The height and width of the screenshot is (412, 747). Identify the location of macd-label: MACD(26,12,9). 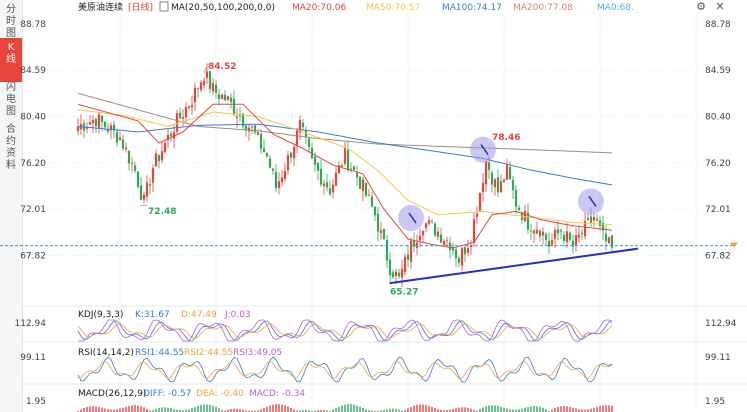
(112, 394).